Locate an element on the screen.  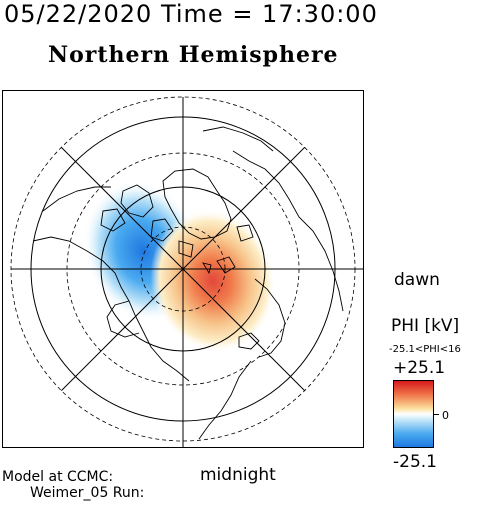
dawn-label: dawn is located at coordinates (417, 280).